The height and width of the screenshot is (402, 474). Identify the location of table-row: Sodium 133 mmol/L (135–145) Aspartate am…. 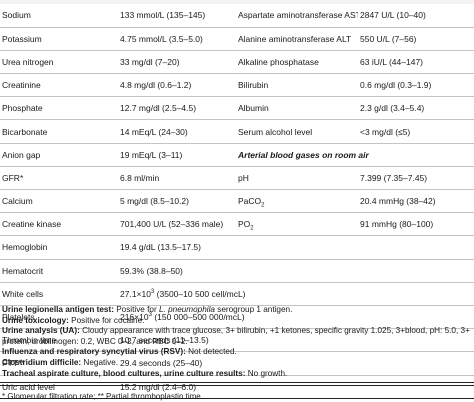
(237, 16).